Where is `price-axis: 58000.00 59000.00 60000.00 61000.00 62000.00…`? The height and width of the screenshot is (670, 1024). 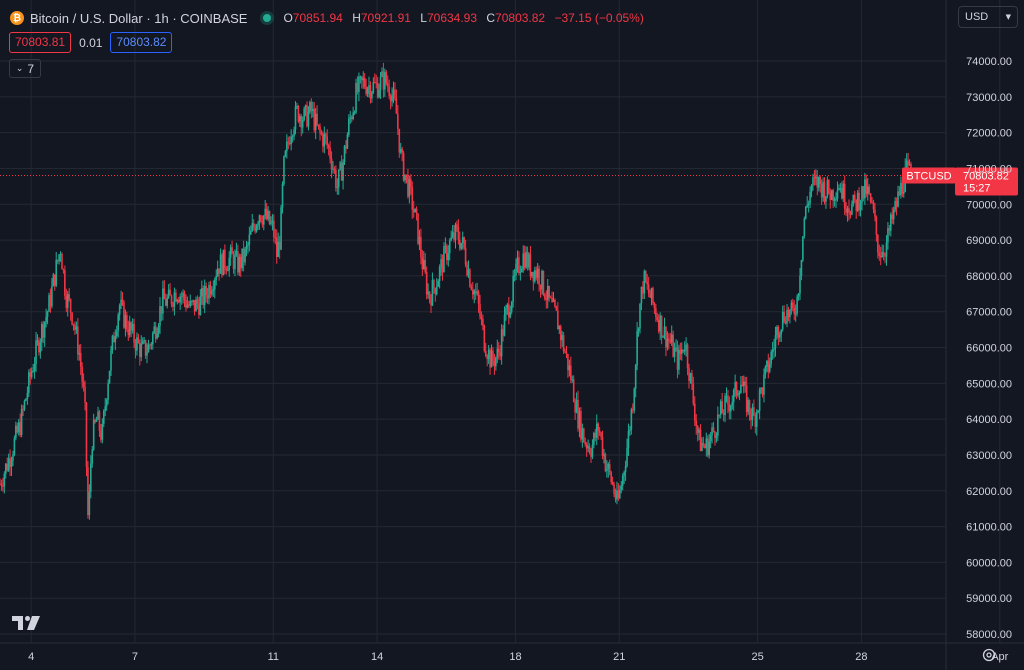
price-axis: 58000.00 59000.00 60000.00 61000.00 62000.00… is located at coordinates (989, 348).